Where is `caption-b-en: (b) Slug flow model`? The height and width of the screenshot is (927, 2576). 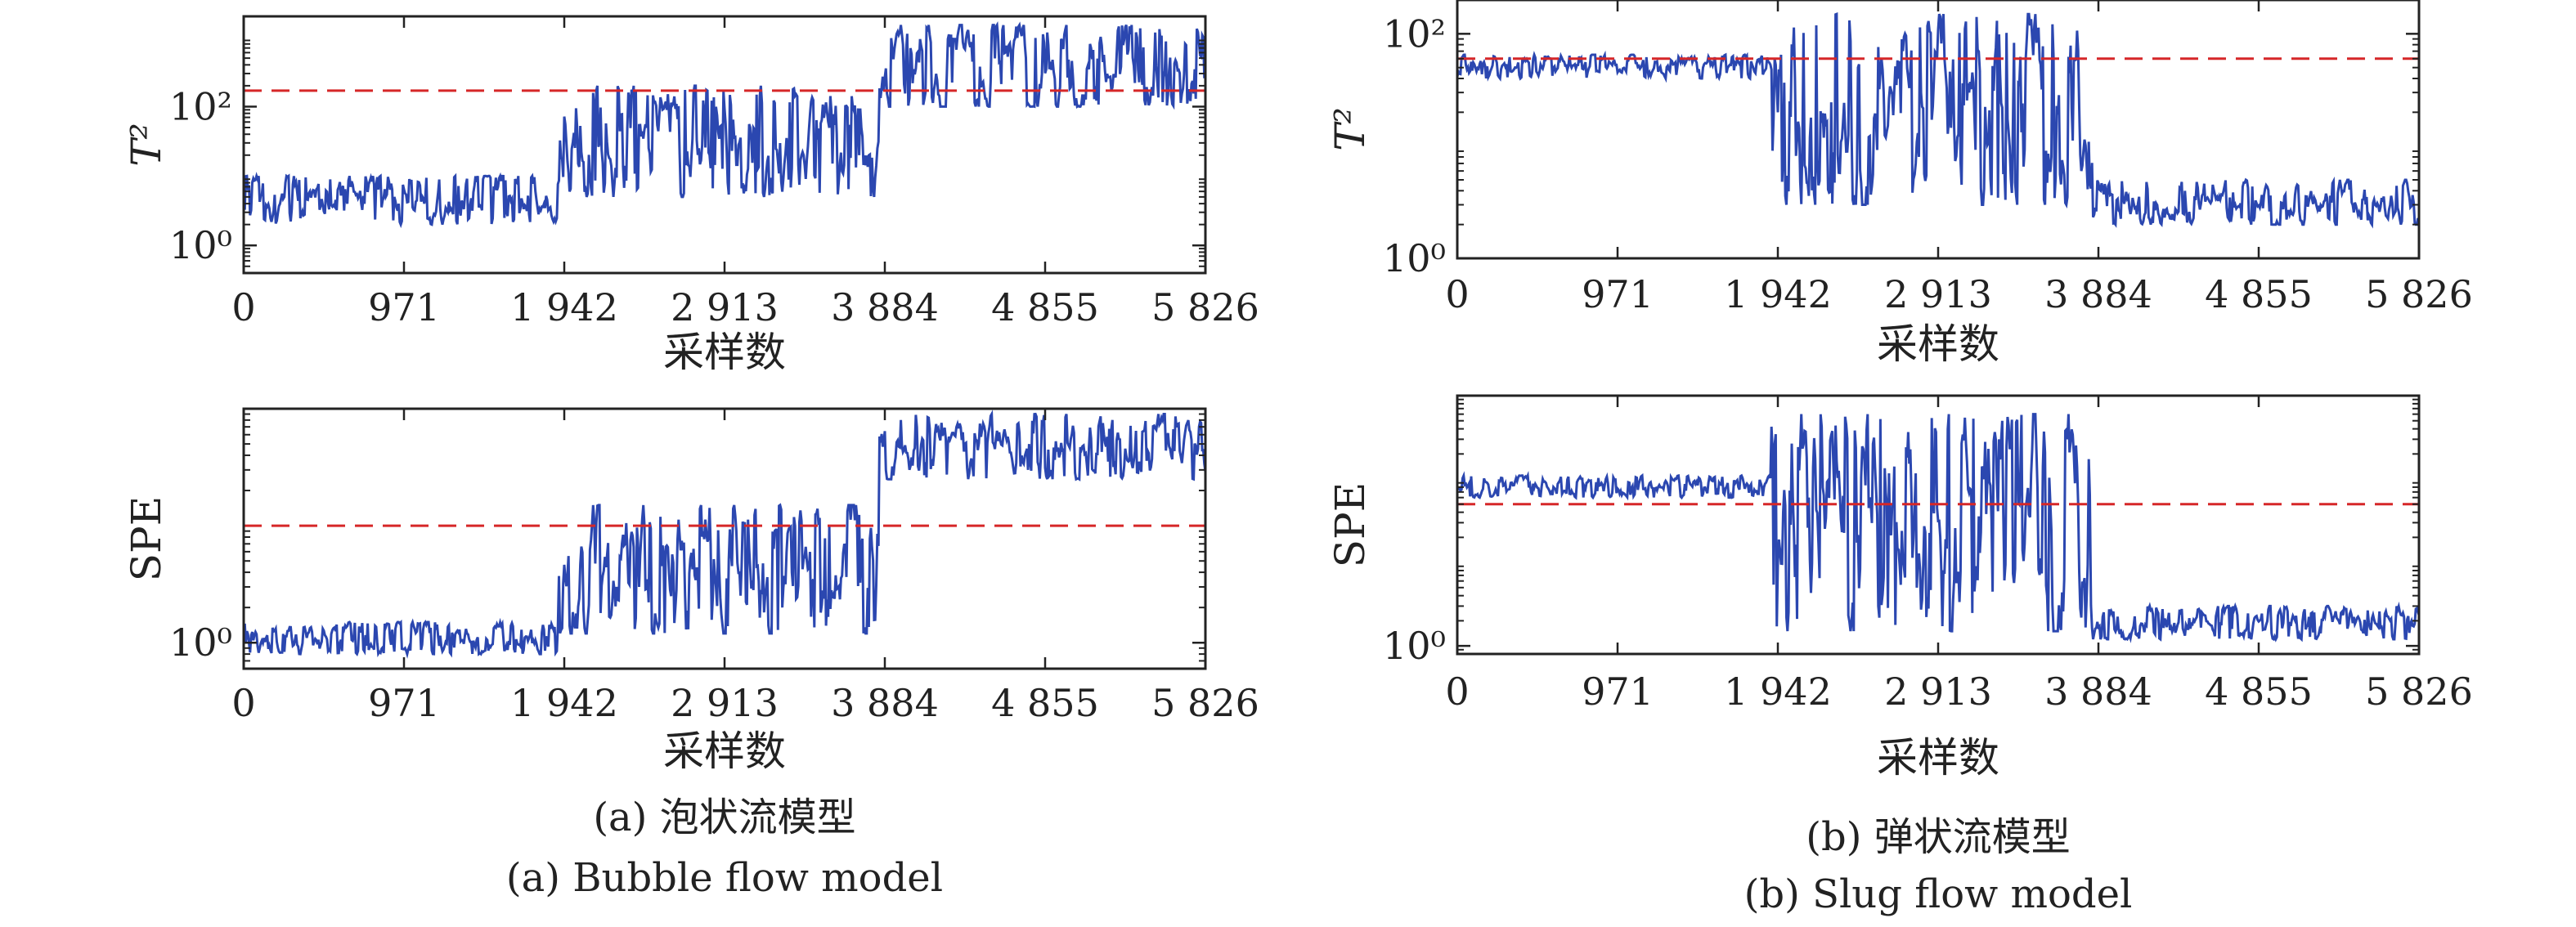 caption-b-en: (b) Slug flow model is located at coordinates (1939, 894).